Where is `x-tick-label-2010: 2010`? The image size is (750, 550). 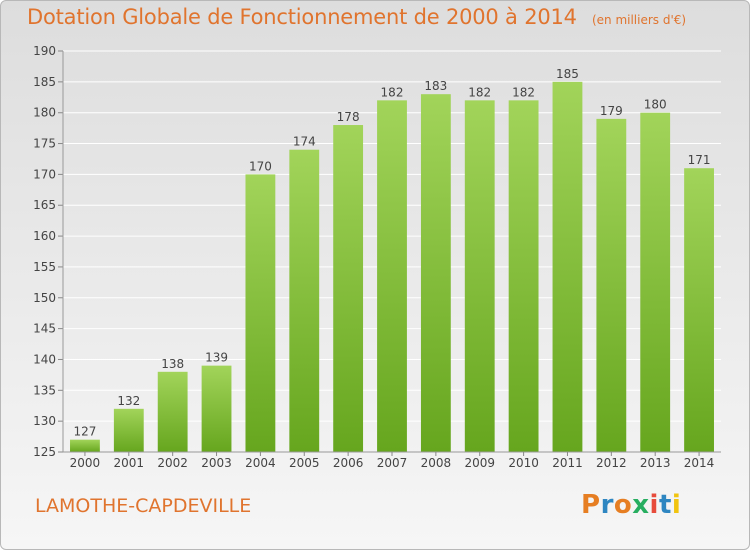
x-tick-label-2010: 2010 is located at coordinates (523, 463).